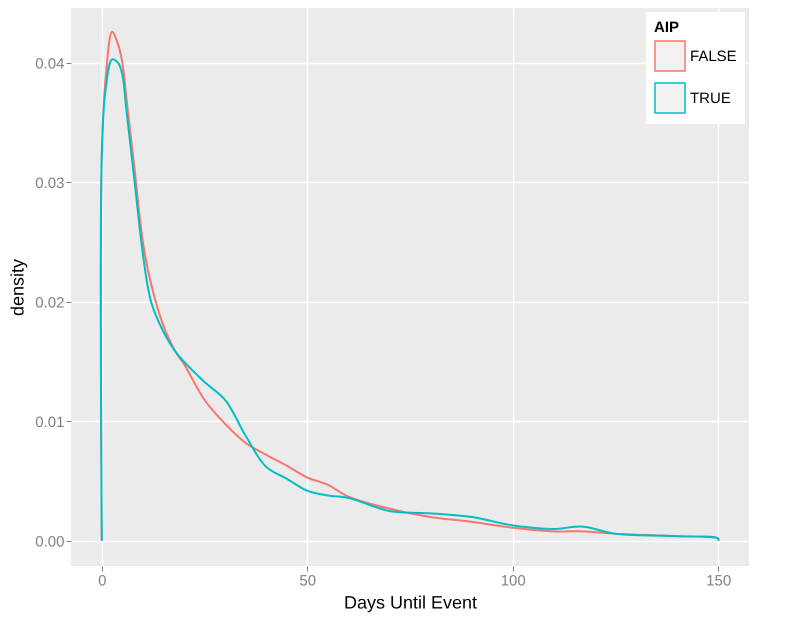  Describe the element at coordinates (411, 602) in the screenshot. I see `x-axis-title: Days Until Event` at that location.